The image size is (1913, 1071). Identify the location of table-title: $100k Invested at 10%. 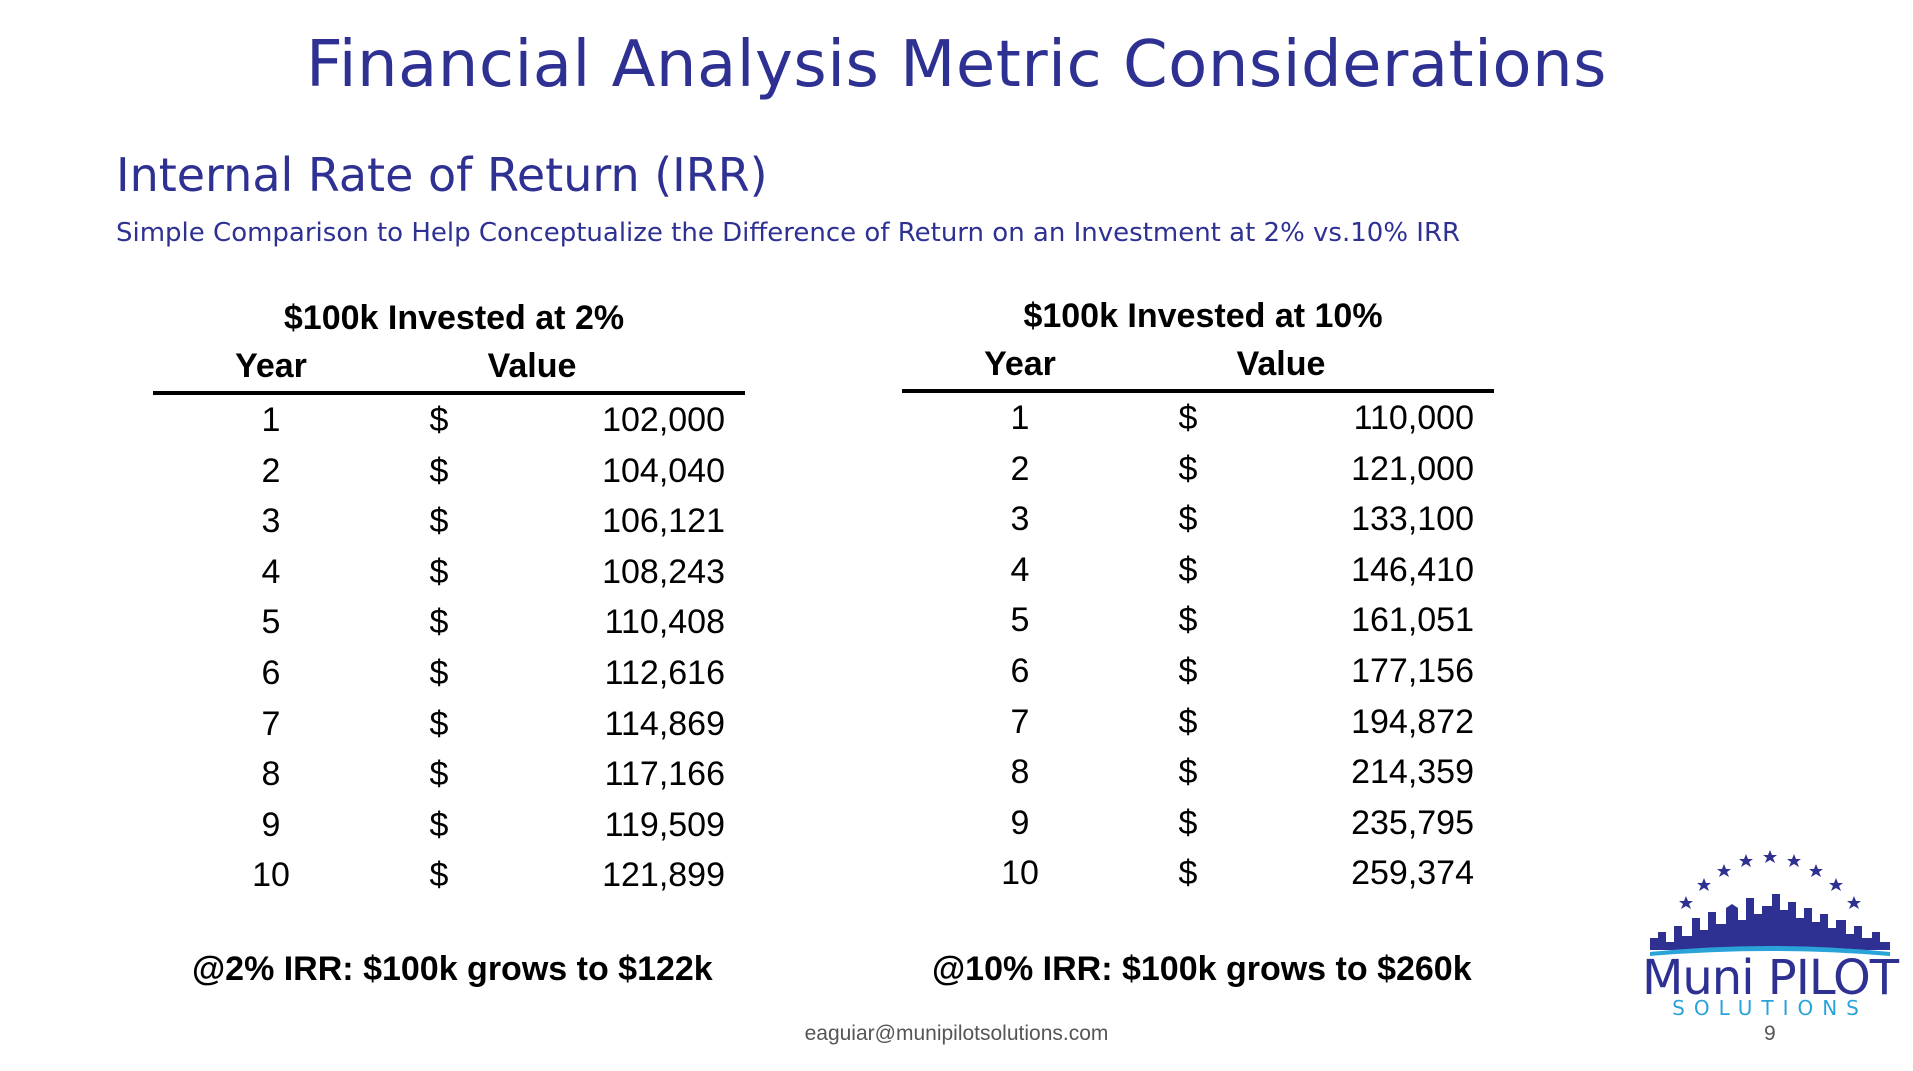
(1203, 316).